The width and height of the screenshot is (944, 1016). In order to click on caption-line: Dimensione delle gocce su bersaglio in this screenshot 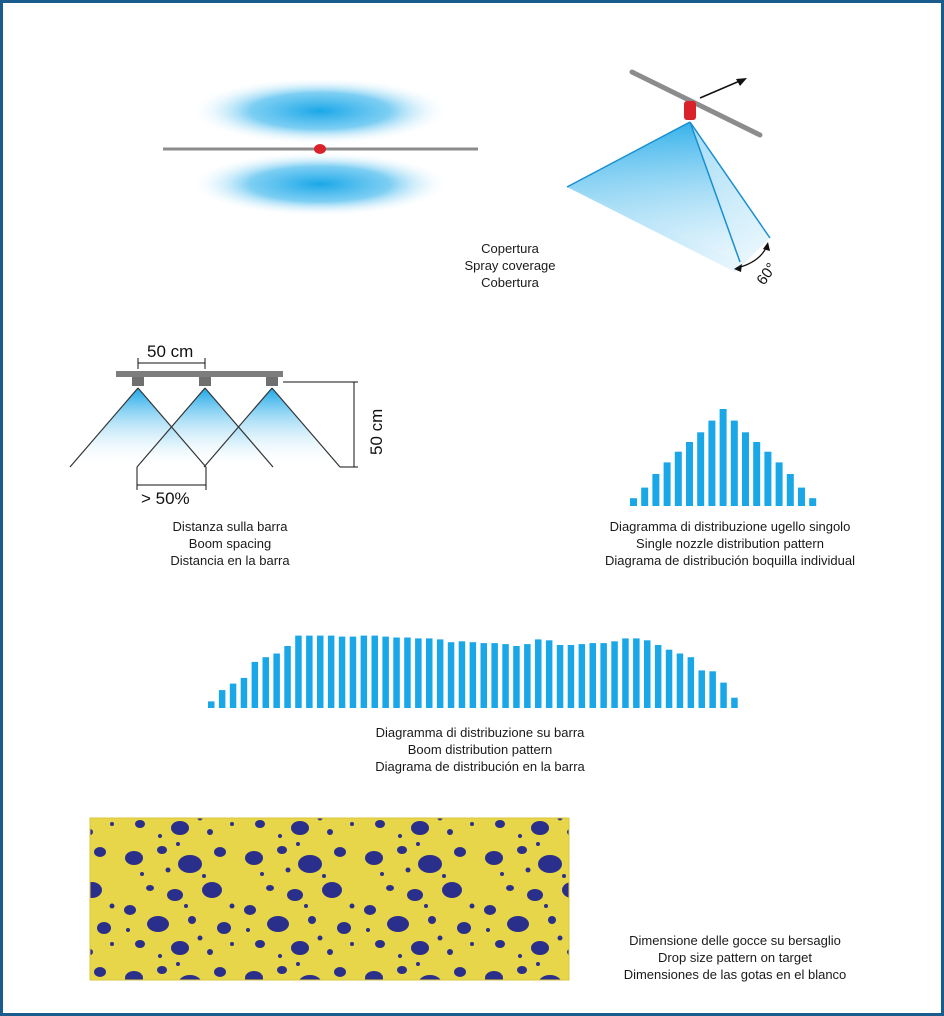, I will do `click(735, 940)`.